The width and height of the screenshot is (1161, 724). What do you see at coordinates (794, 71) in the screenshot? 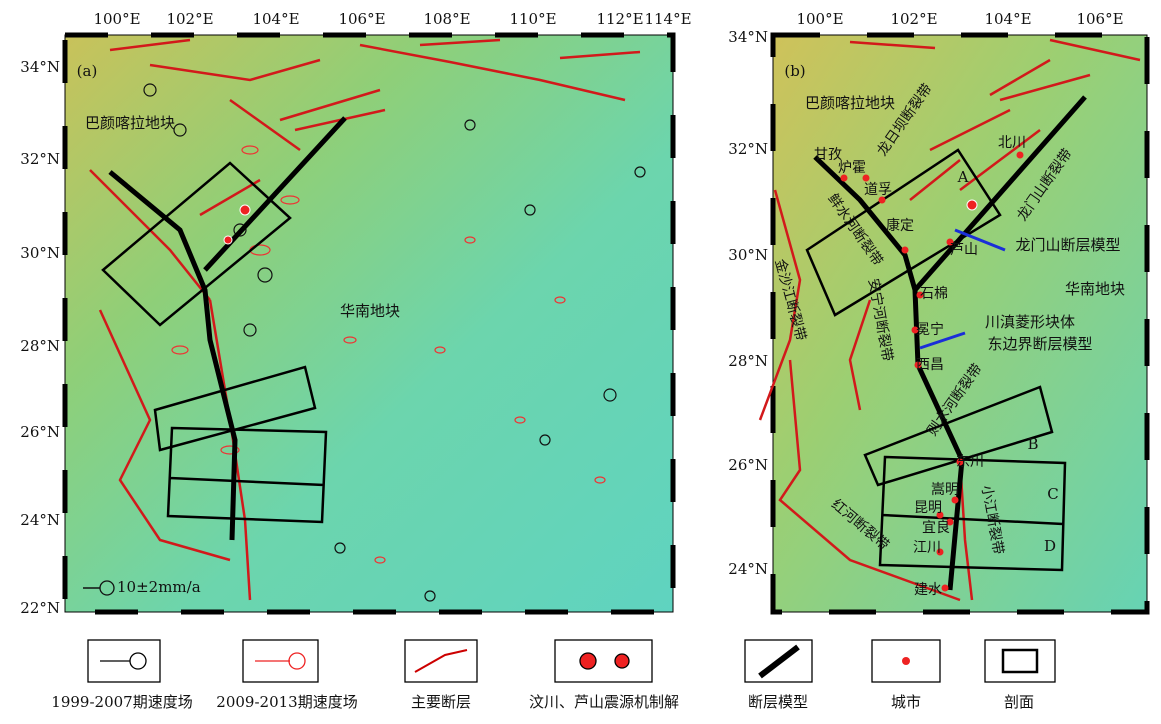
I see `panel-label: (b)` at bounding box center [794, 71].